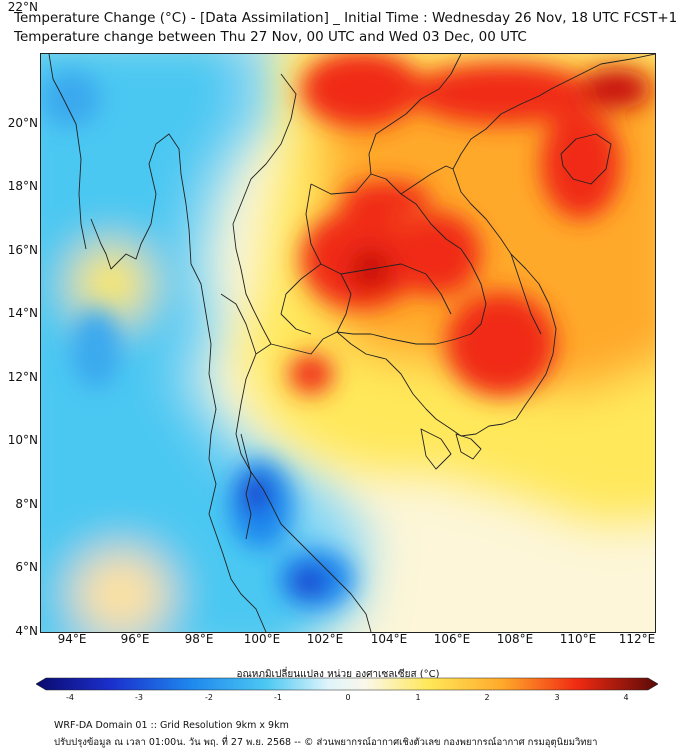 The image size is (676, 756). I want to click on colorbar-tick: -2, so click(209, 697).